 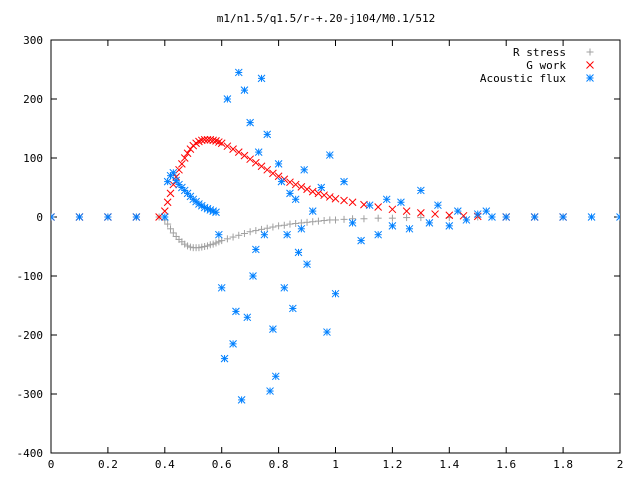 I want to click on x-tick-label: 0, so click(x=51, y=464).